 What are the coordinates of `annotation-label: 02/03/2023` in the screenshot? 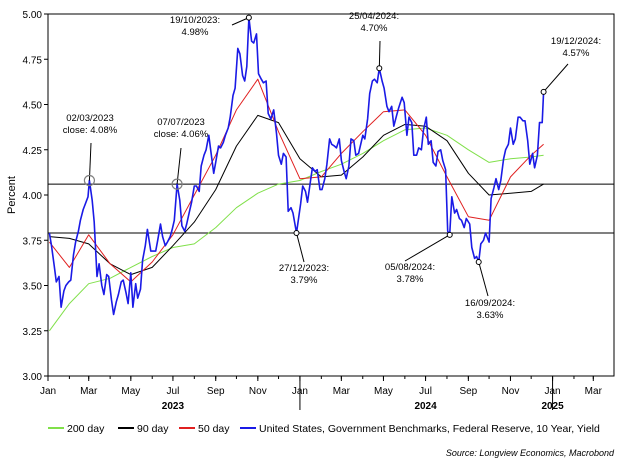 It's located at (90, 118).